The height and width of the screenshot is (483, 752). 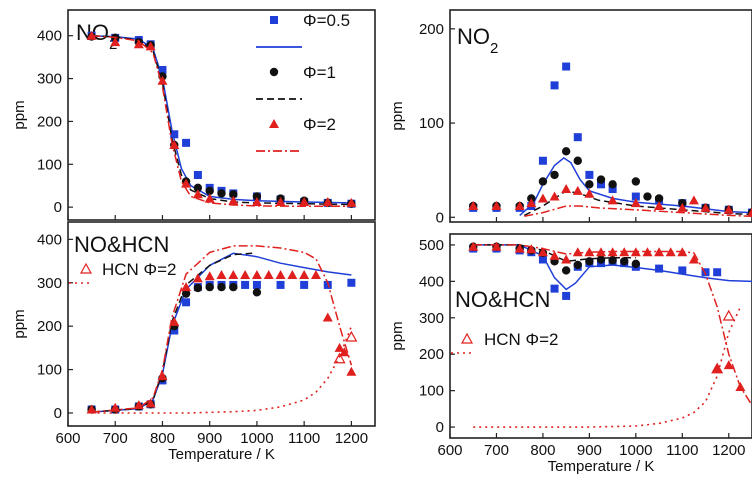 I want to click on x-tick-label: 800, so click(x=162, y=438).